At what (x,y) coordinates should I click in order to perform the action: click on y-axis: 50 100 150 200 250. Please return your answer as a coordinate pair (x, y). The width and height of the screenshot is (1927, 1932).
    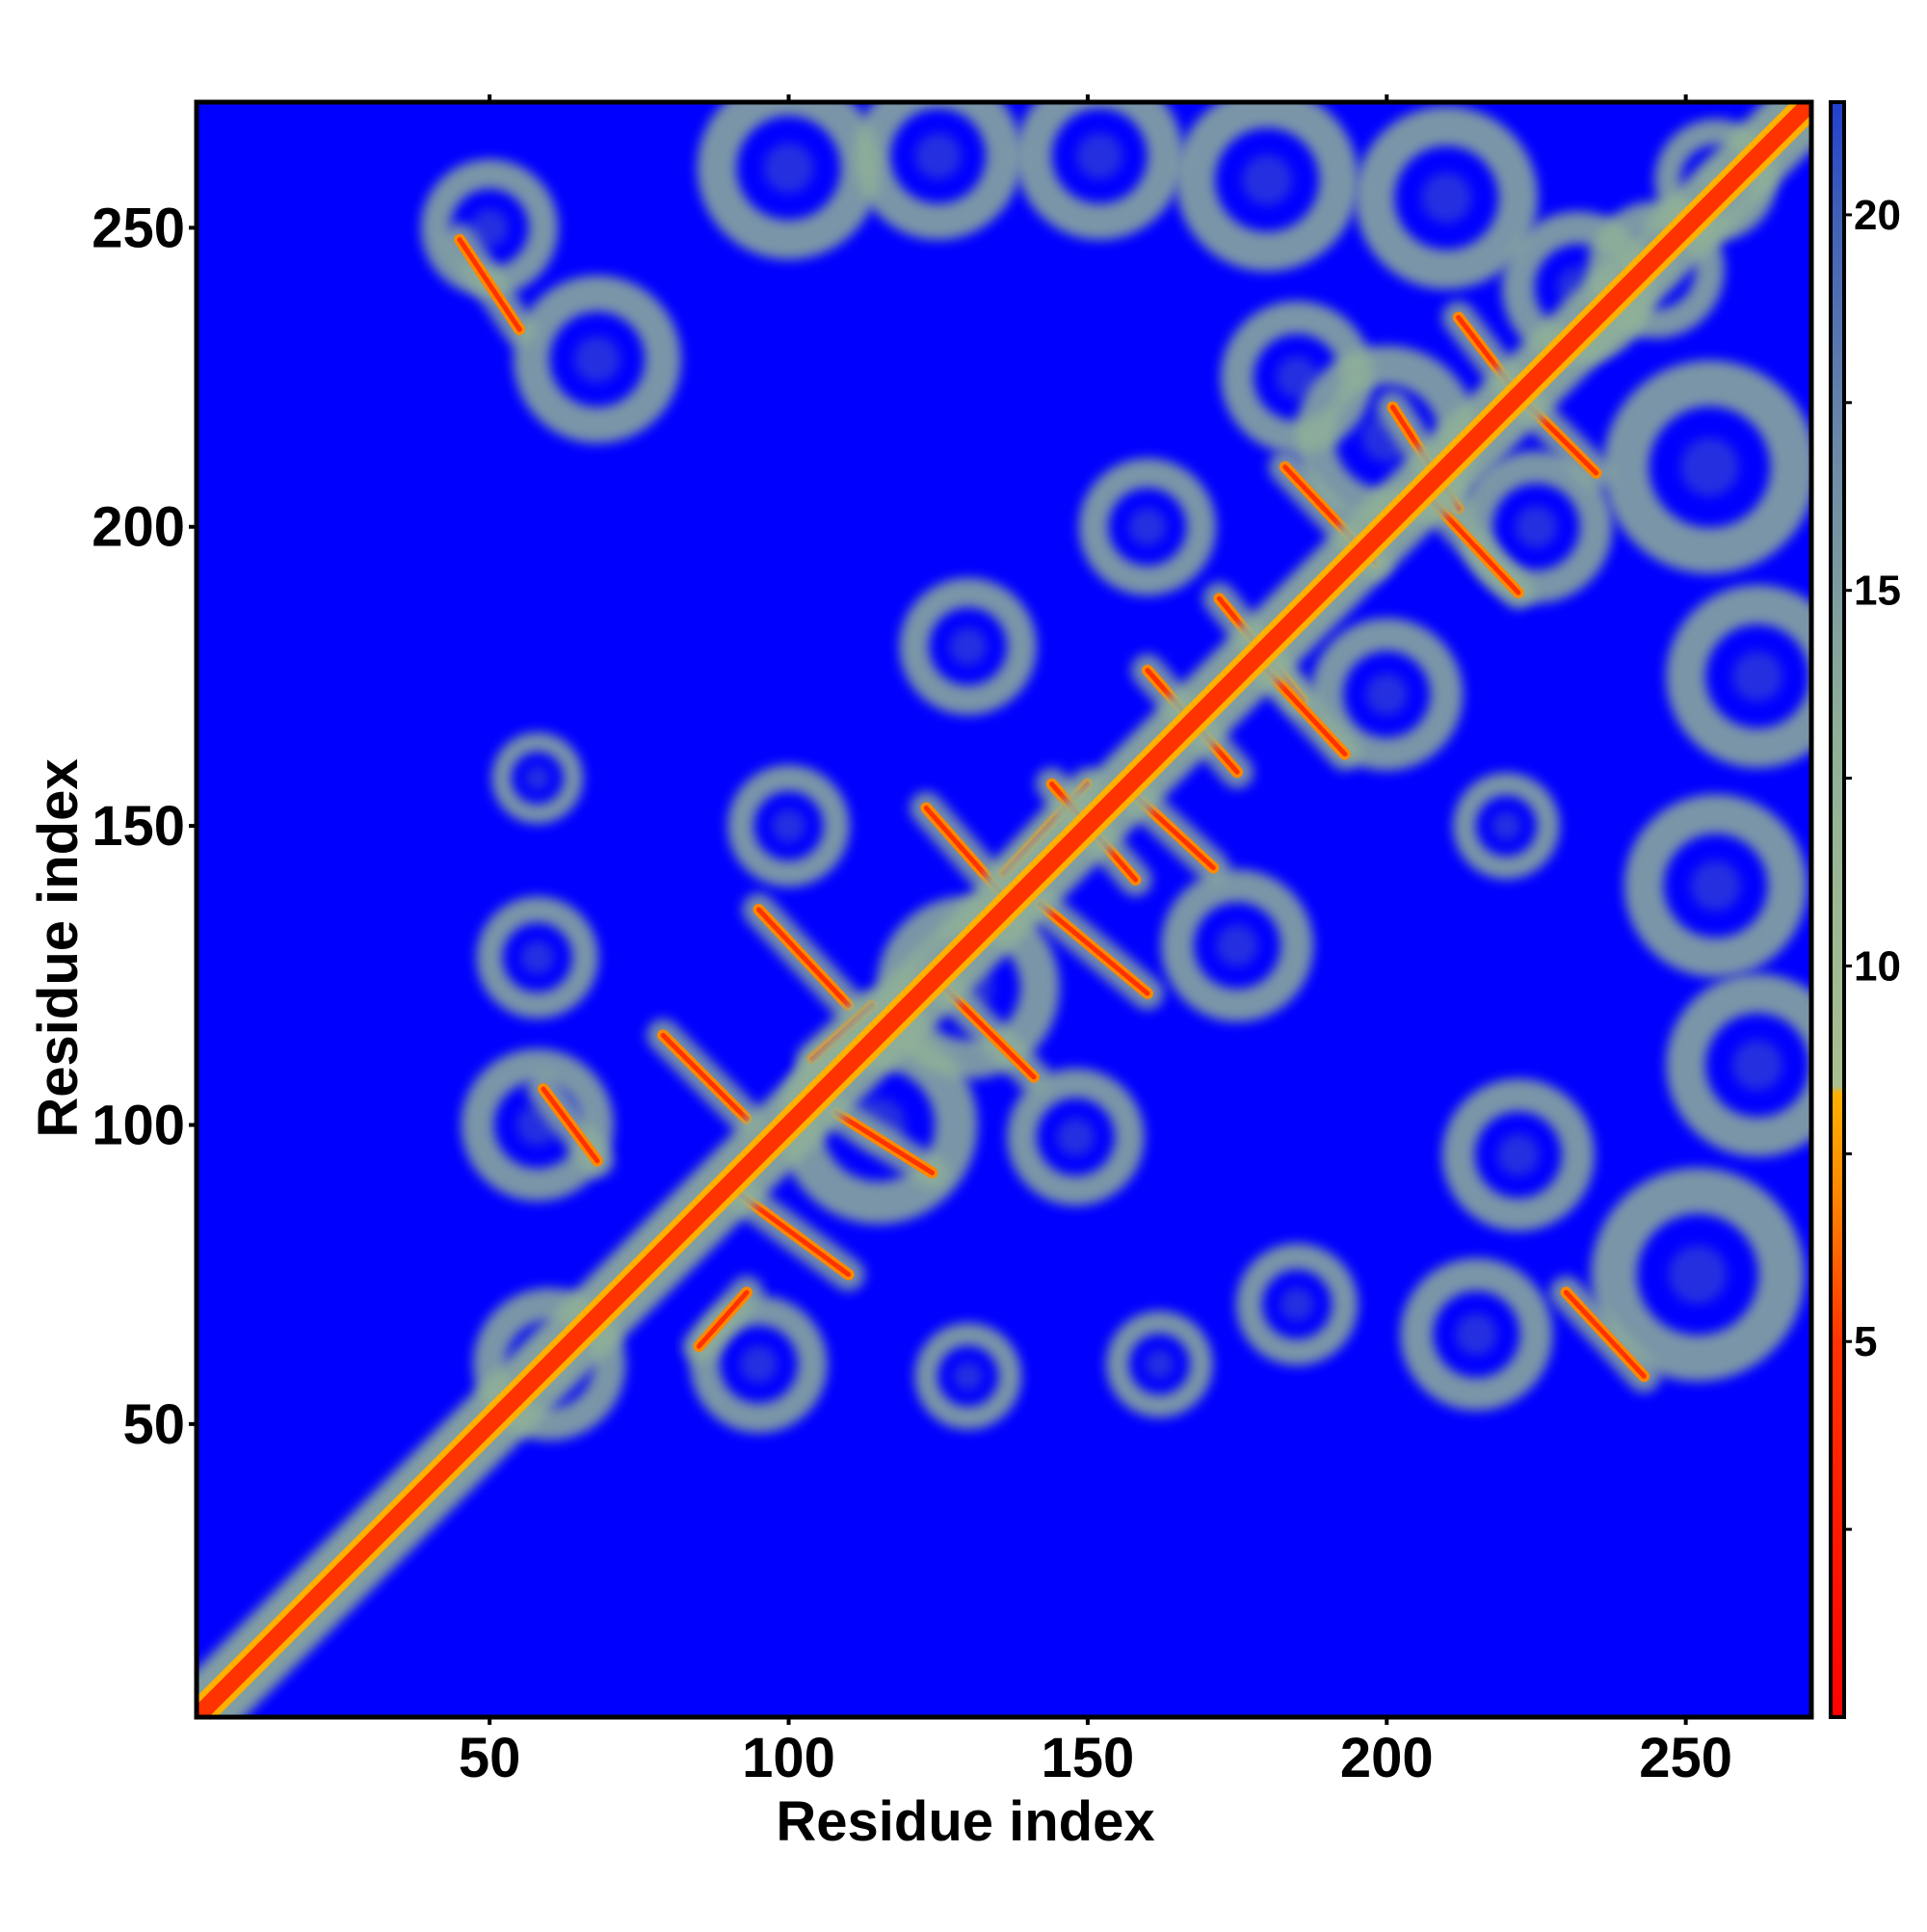
    Looking at the image, I should click on (144, 826).